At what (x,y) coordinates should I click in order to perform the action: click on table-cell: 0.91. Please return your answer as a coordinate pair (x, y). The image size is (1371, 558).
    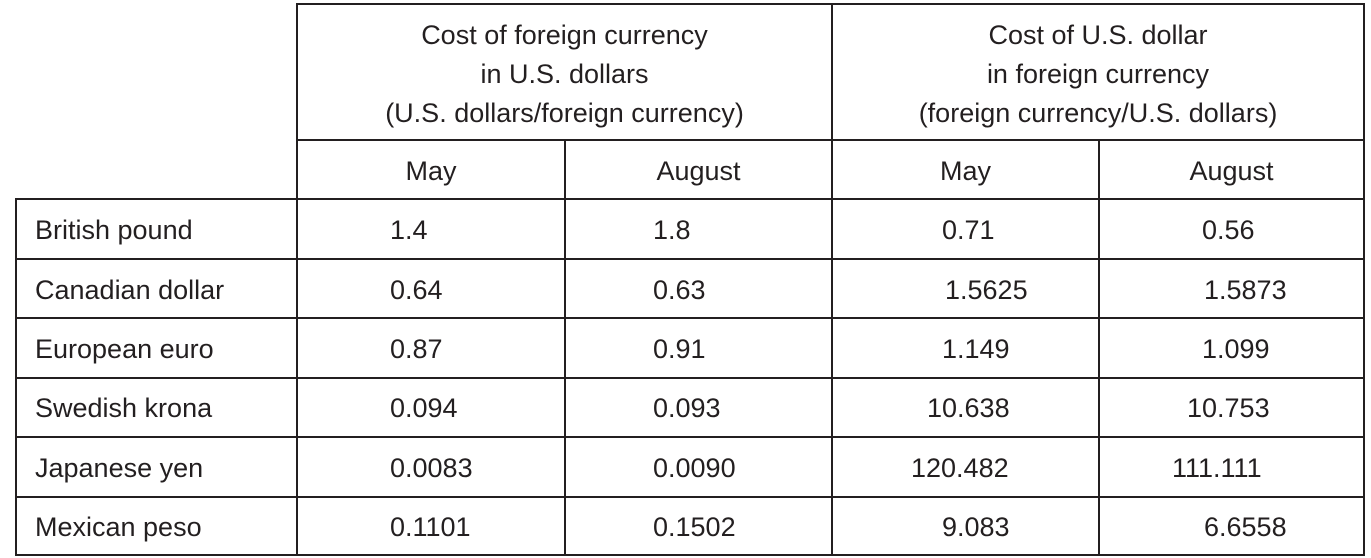
    Looking at the image, I should click on (679, 349).